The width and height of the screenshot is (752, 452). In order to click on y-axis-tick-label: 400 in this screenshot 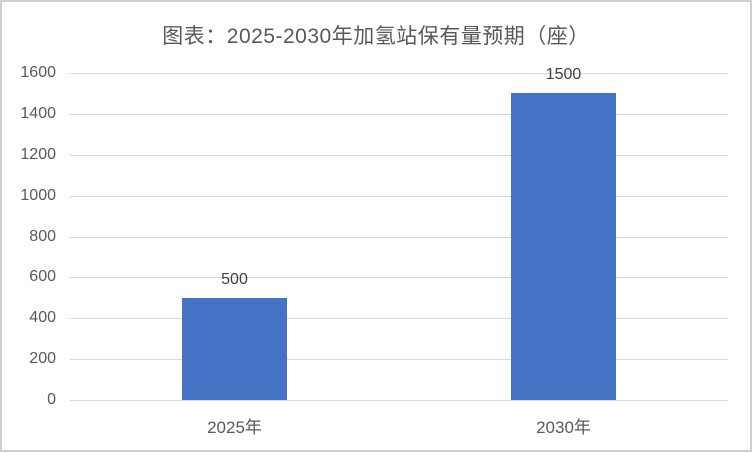, I will do `click(42, 318)`.